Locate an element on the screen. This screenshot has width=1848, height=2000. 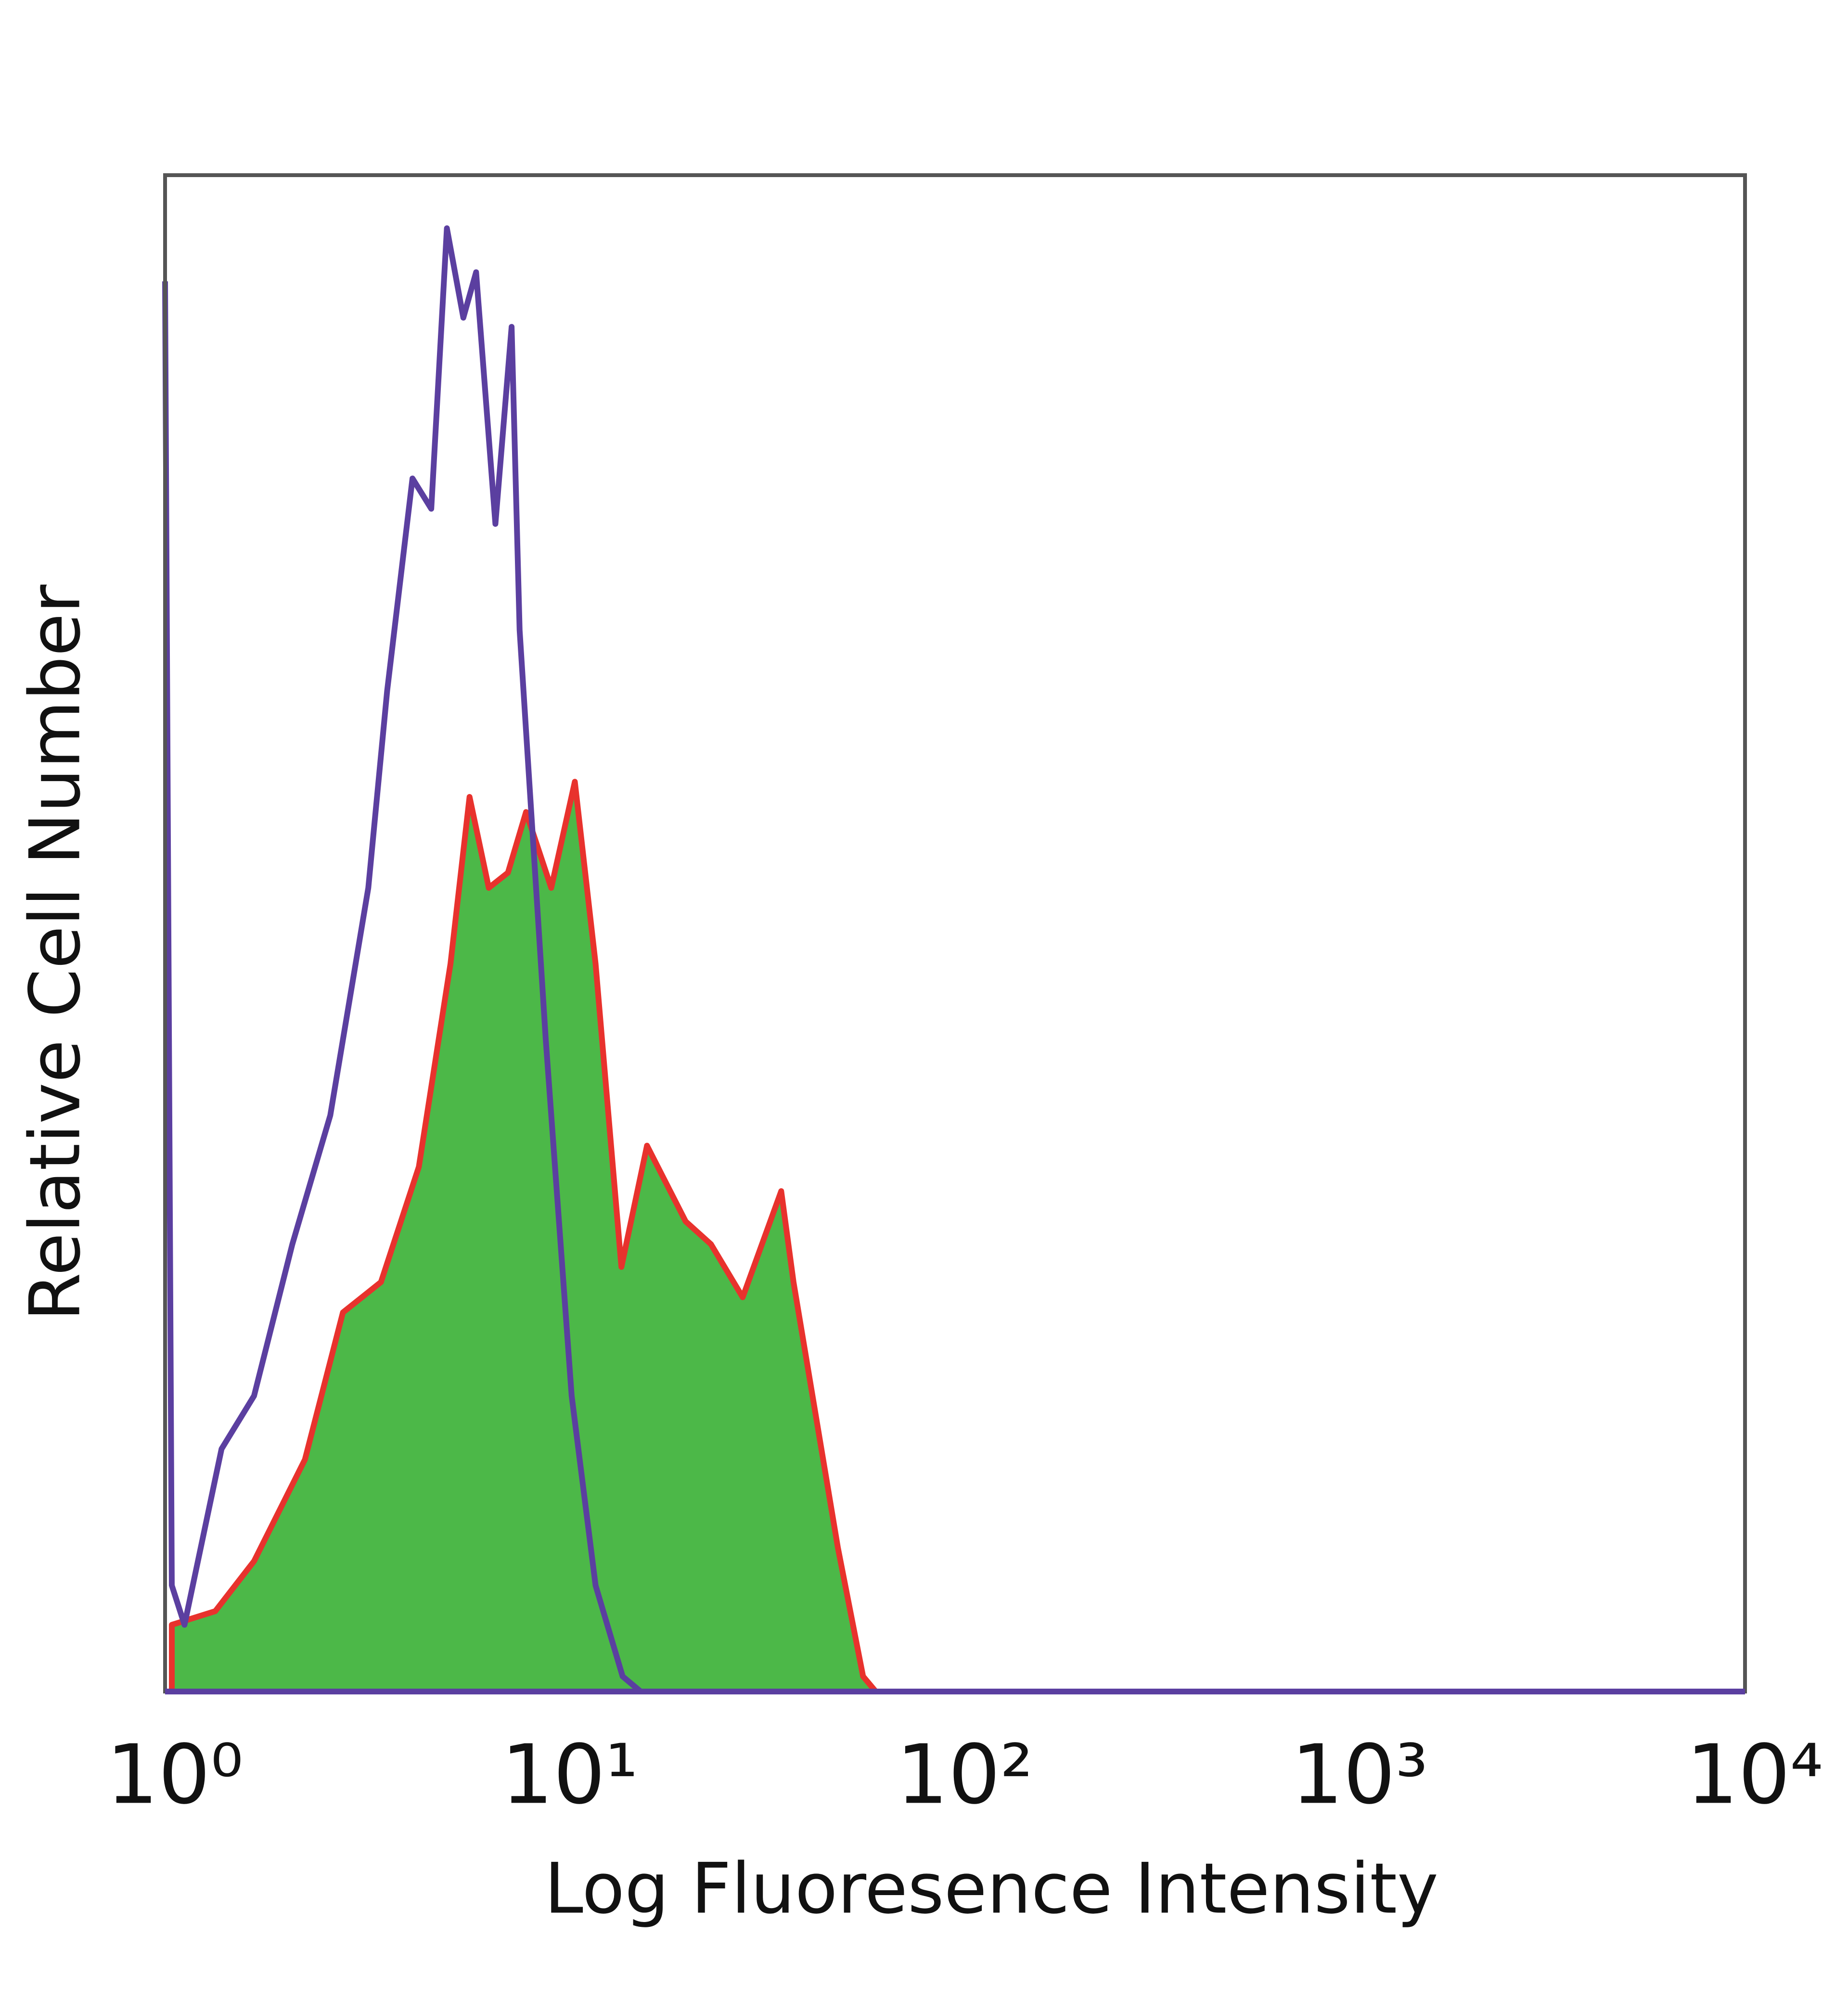
x-tick-label: 10¹ is located at coordinates (569, 1774).